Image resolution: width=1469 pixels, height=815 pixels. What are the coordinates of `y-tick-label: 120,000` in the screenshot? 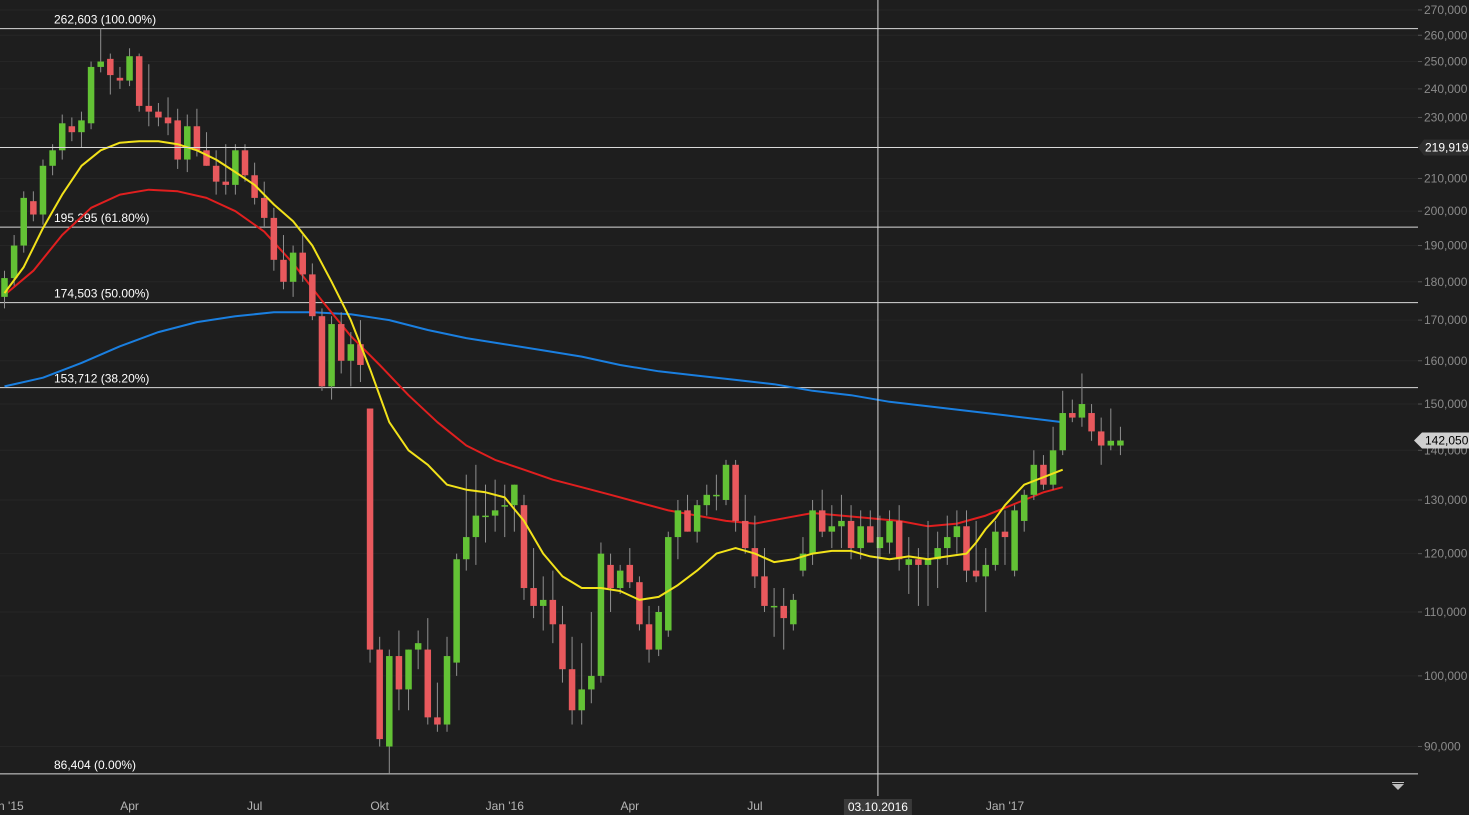 It's located at (1446, 554).